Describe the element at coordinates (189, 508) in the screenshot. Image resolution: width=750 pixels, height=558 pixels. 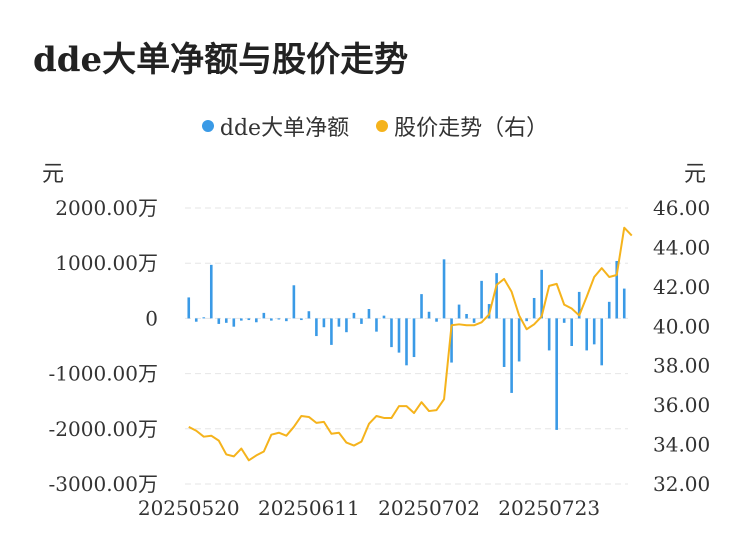
I see `x-tick-label-0: 20250520` at that location.